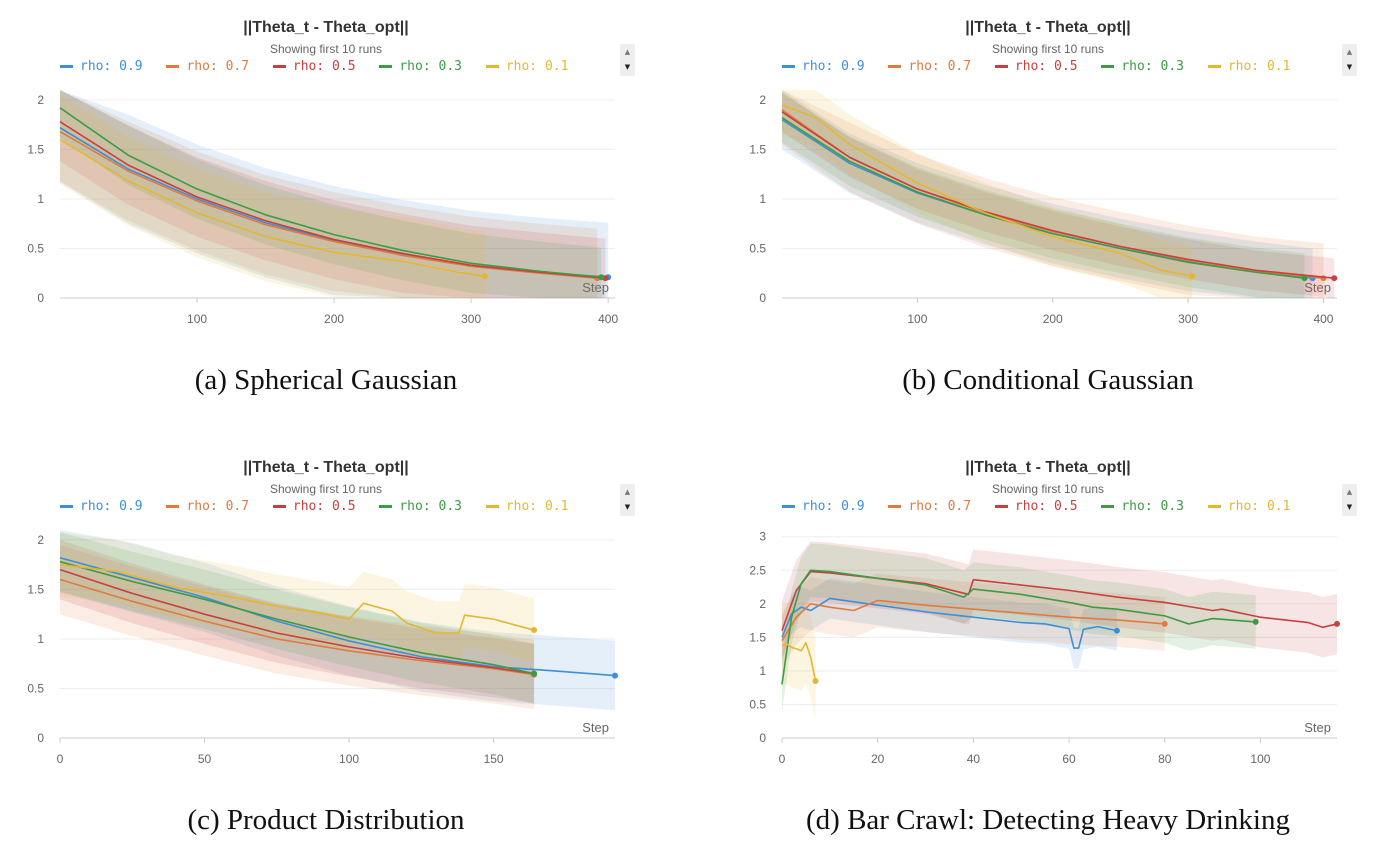  Describe the element at coordinates (326, 820) in the screenshot. I see `figure-caption: (c) Product Distribution` at that location.